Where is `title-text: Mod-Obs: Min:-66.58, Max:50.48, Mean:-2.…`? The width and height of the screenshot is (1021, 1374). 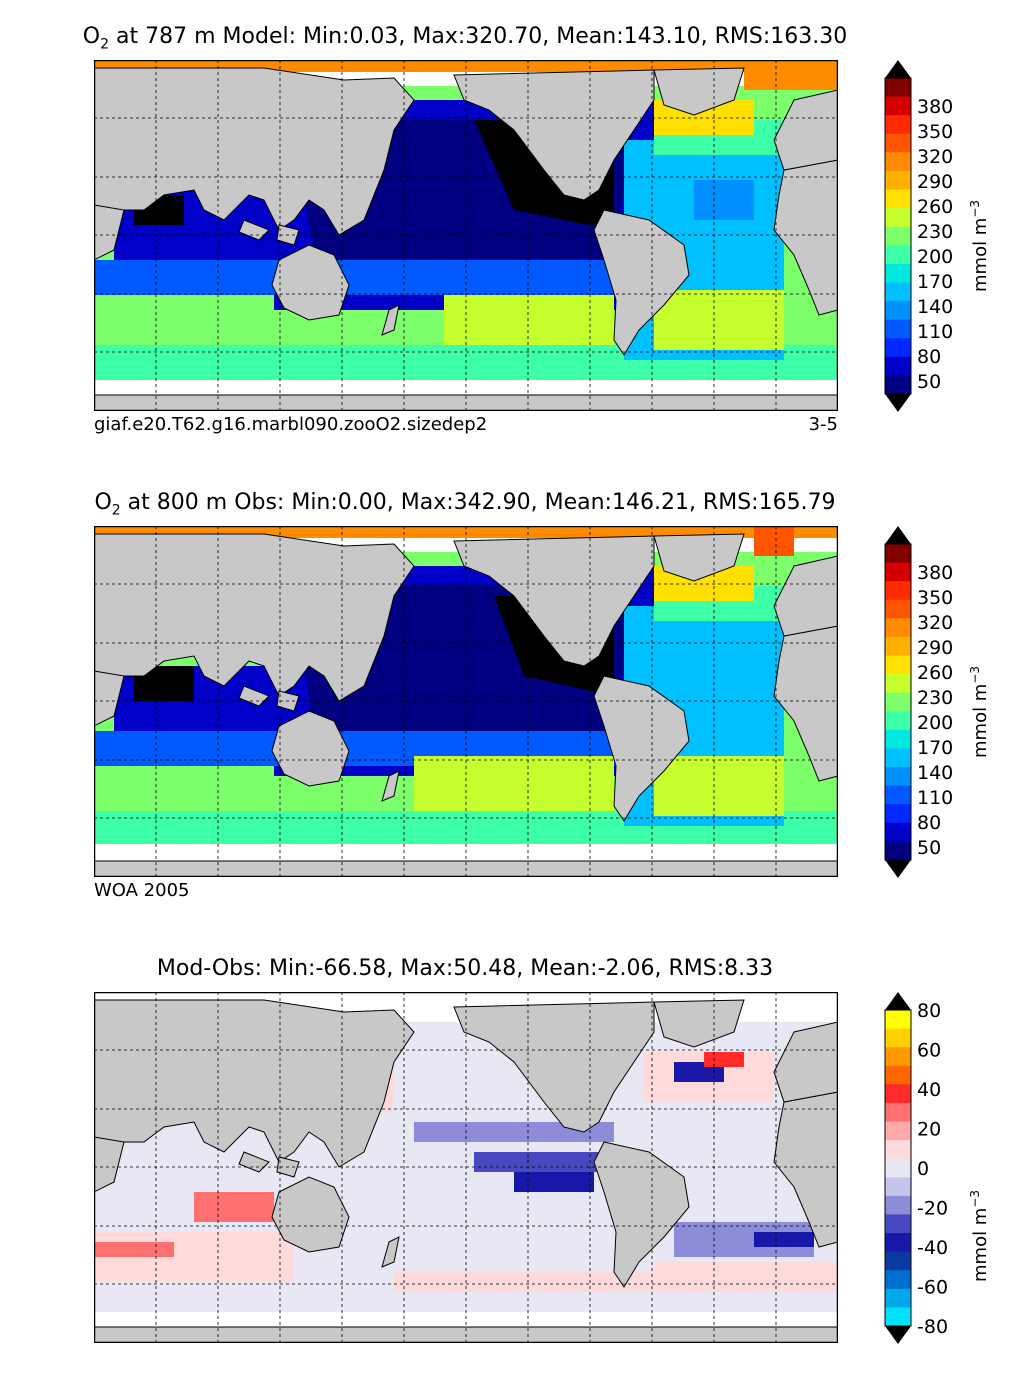
title-text: Mod-Obs: Min:-66.58, Max:50.48, Mean:-2.… is located at coordinates (465, 968).